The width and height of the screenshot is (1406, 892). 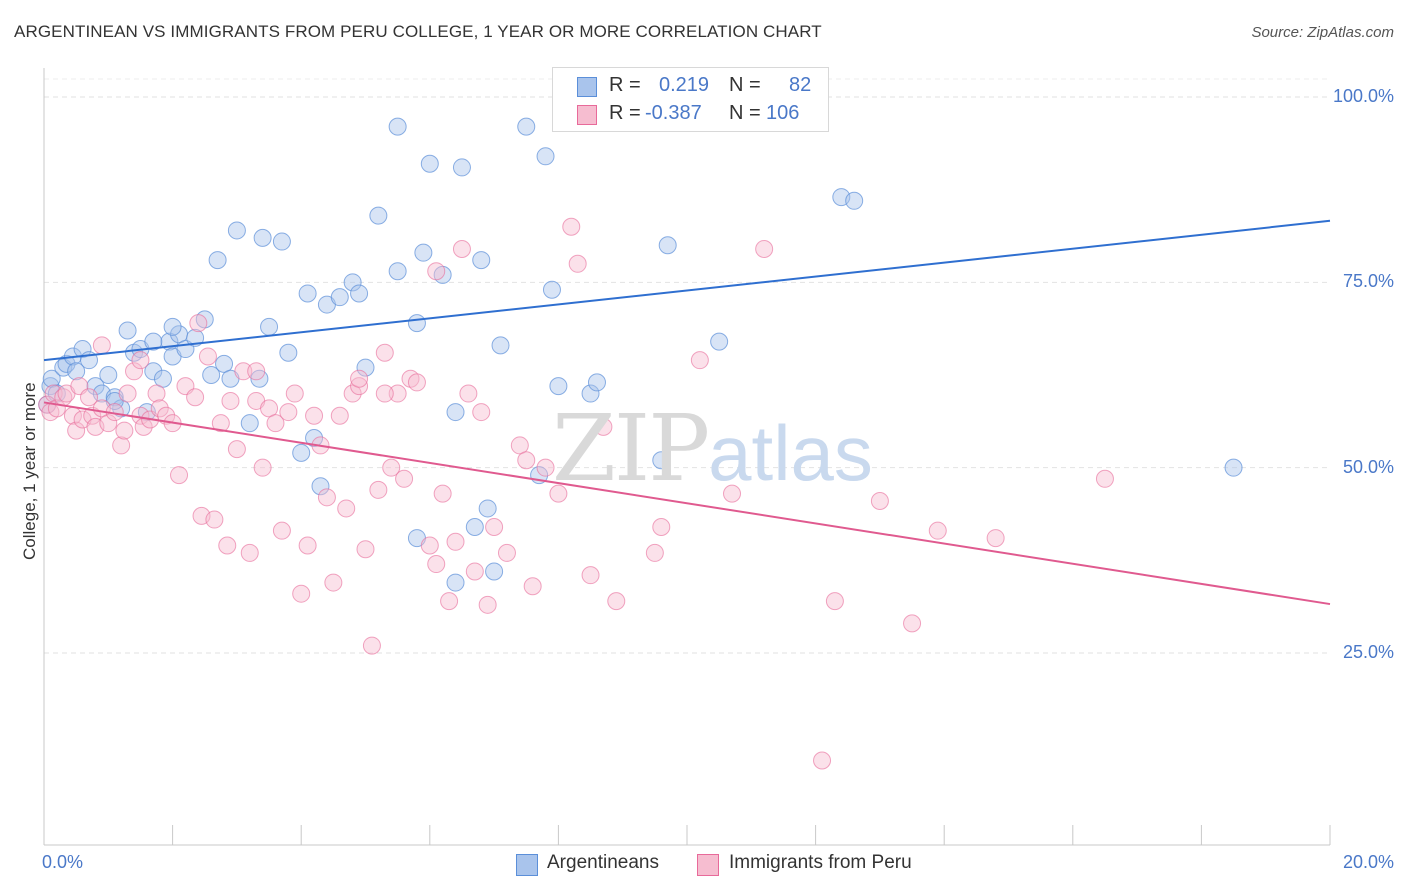 I want to click on legend-swatch-pink, so click(x=587, y=115).